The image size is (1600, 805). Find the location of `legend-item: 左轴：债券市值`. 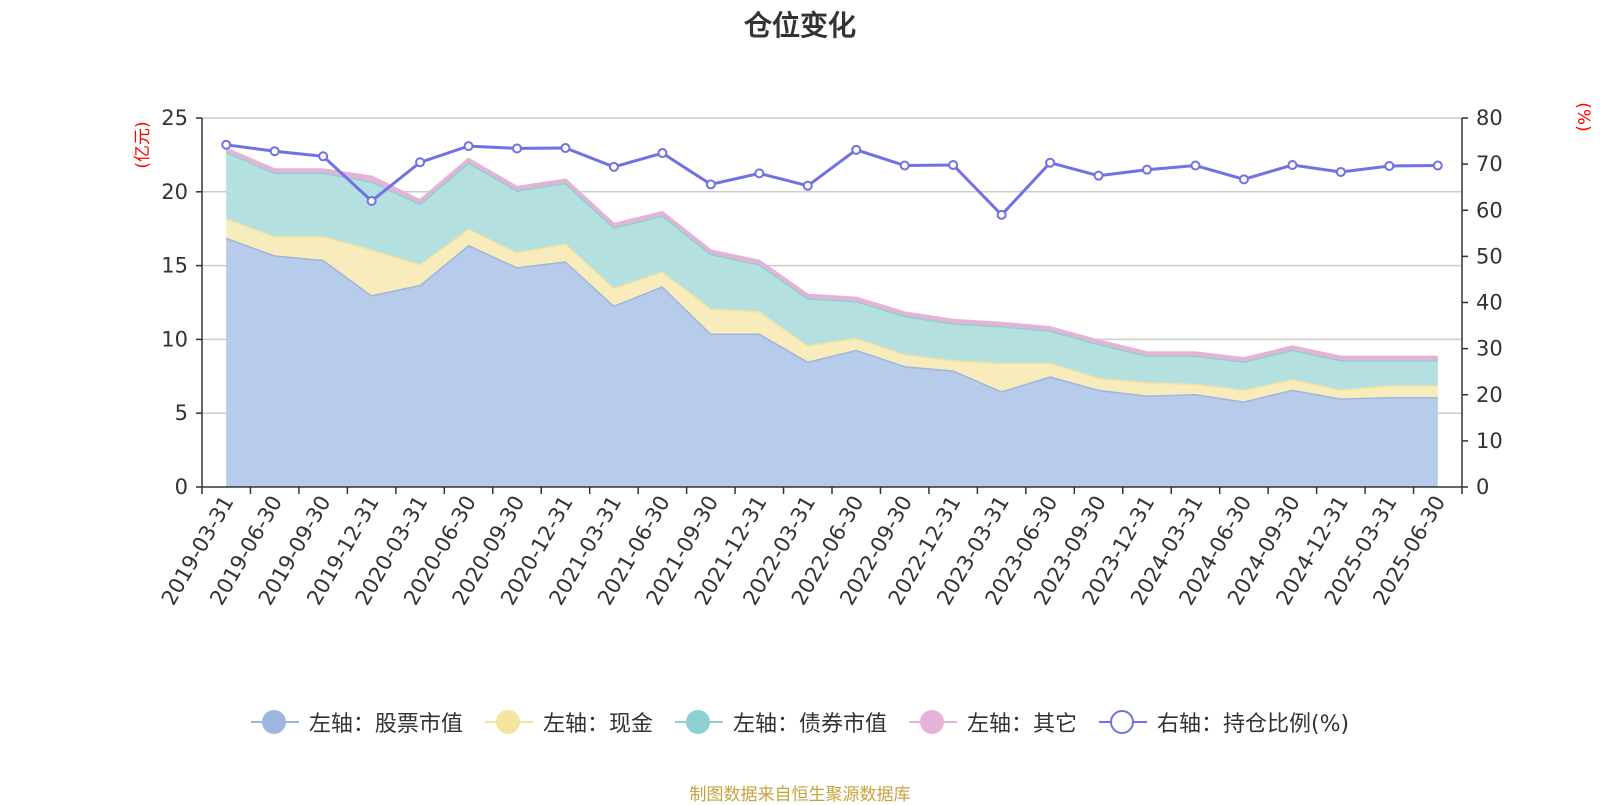

legend-item: 左轴：债券市值 is located at coordinates (780, 722).